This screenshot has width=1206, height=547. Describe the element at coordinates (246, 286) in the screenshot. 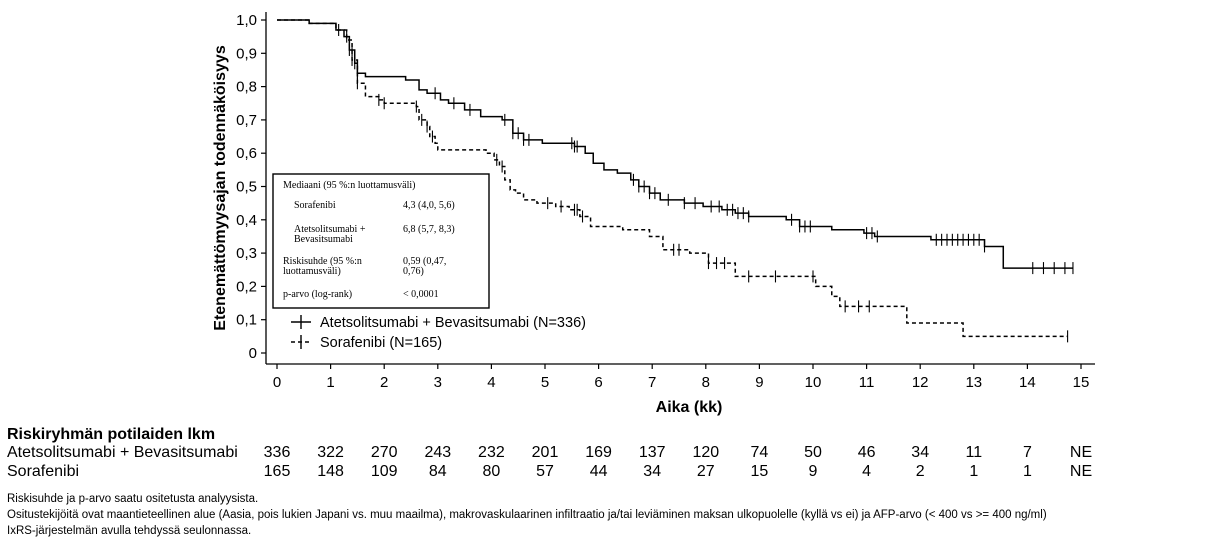

I see `y-tick-label: 0,2` at that location.